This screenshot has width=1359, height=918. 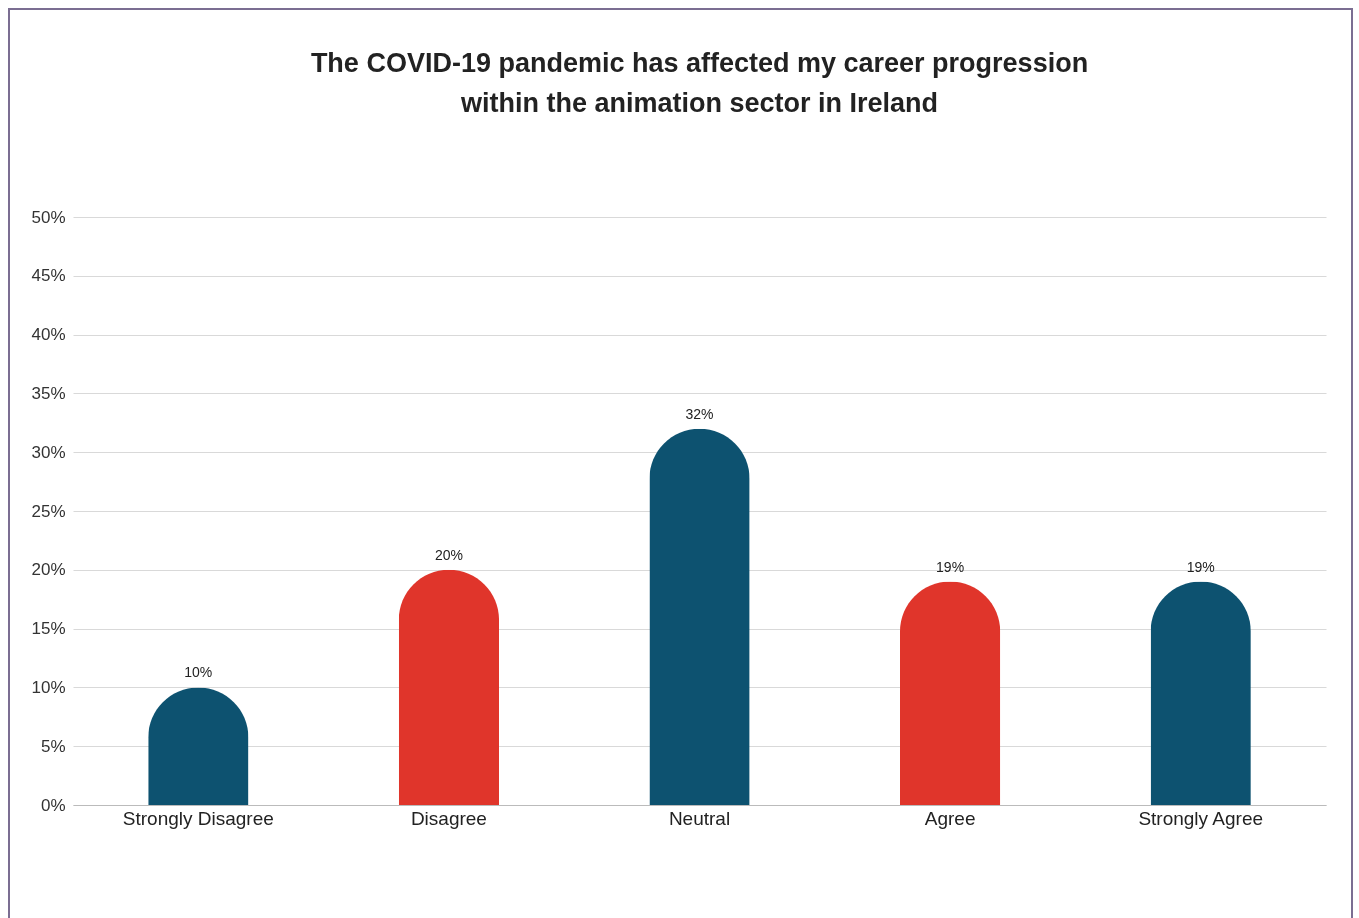 What do you see at coordinates (48, 629) in the screenshot?
I see `y-tick-label: 15%` at bounding box center [48, 629].